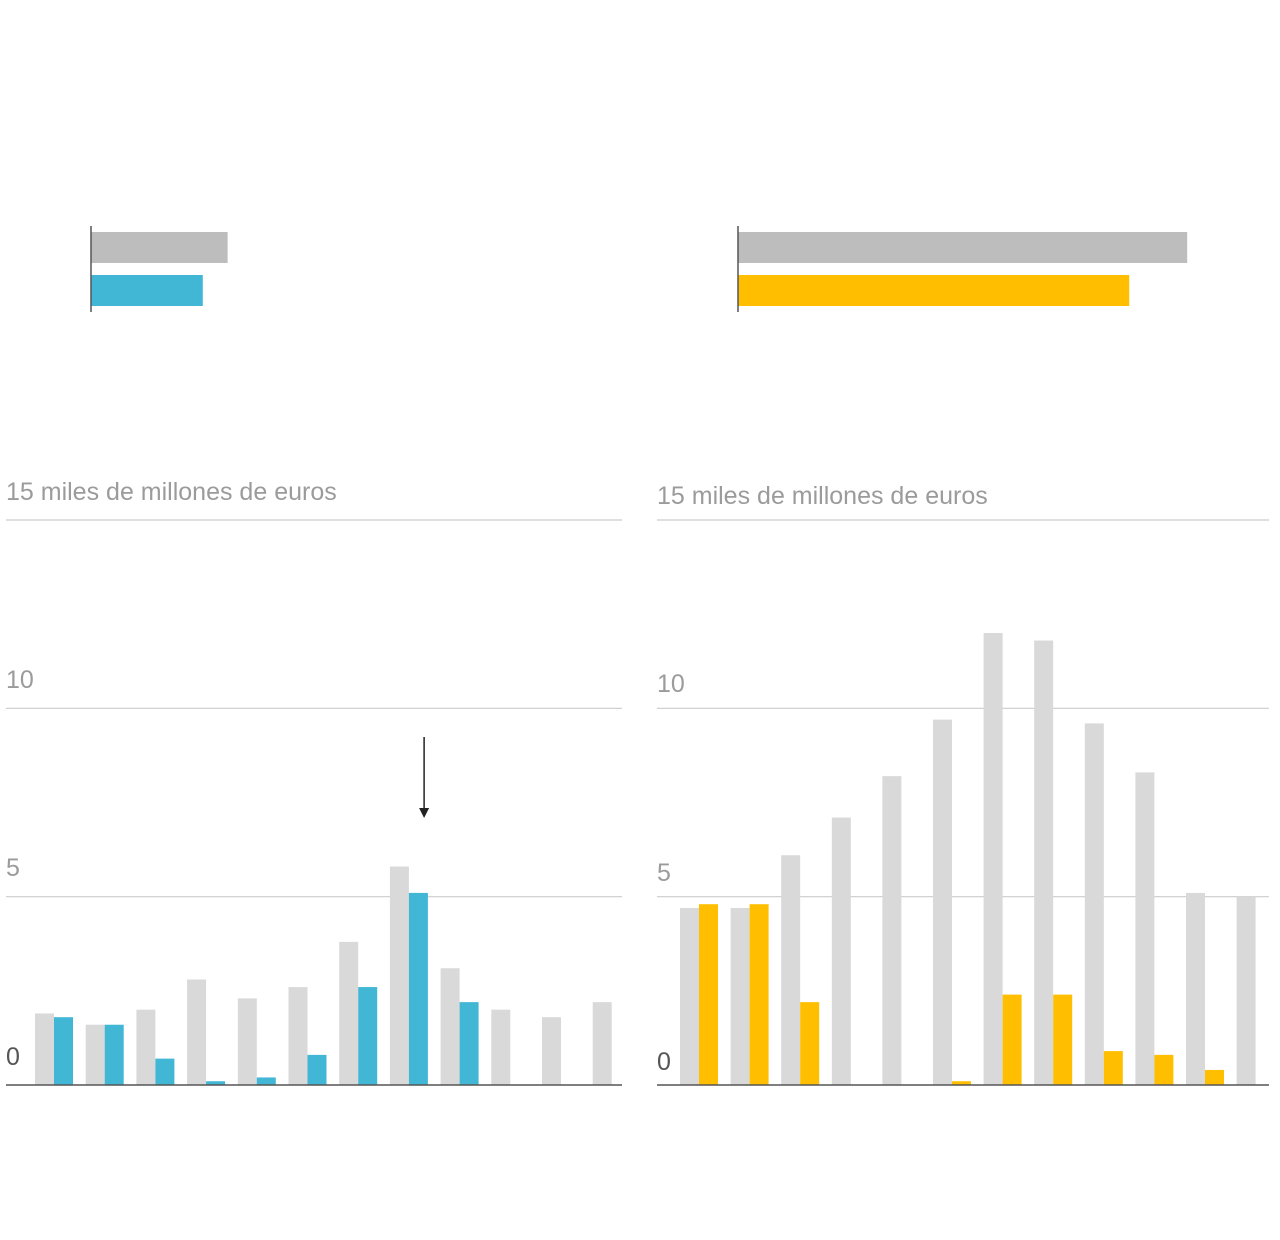  Describe the element at coordinates (962, 269) in the screenshot. I see `top-right-comparison-chart` at that location.